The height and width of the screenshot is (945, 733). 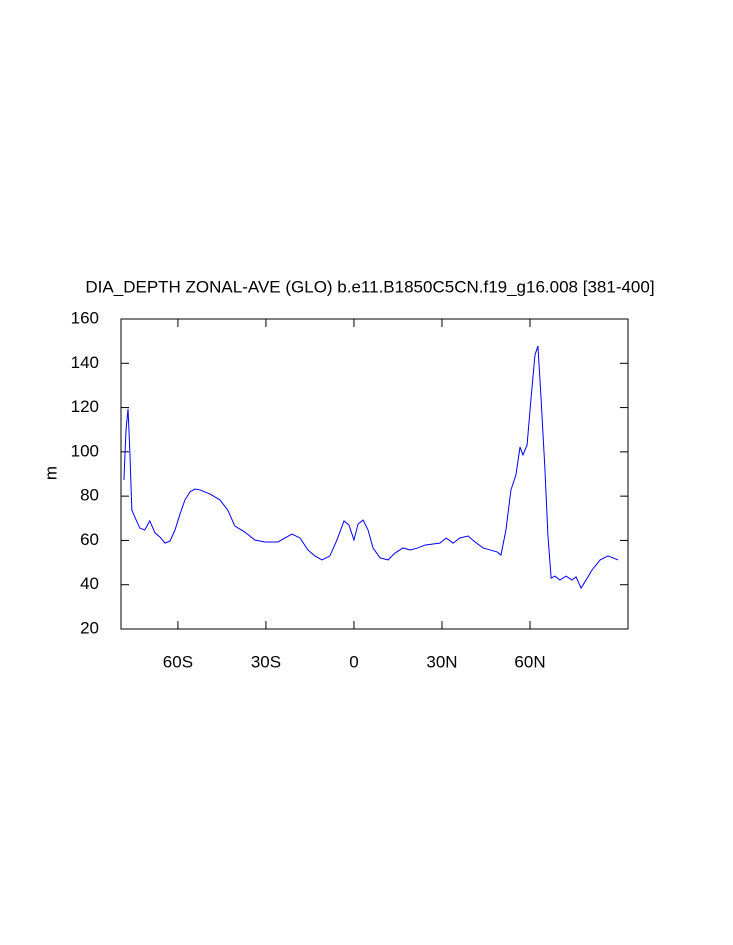 I want to click on x-tick-label: 30S, so click(x=266, y=661).